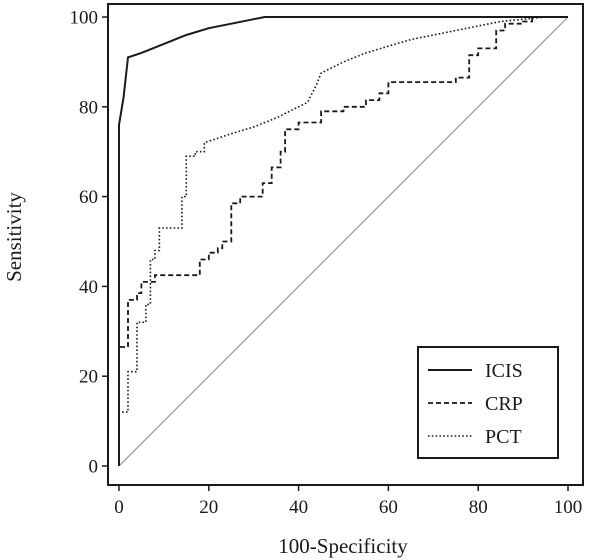  Describe the element at coordinates (14, 237) in the screenshot. I see `y-axis-label: Sensitivity` at that location.